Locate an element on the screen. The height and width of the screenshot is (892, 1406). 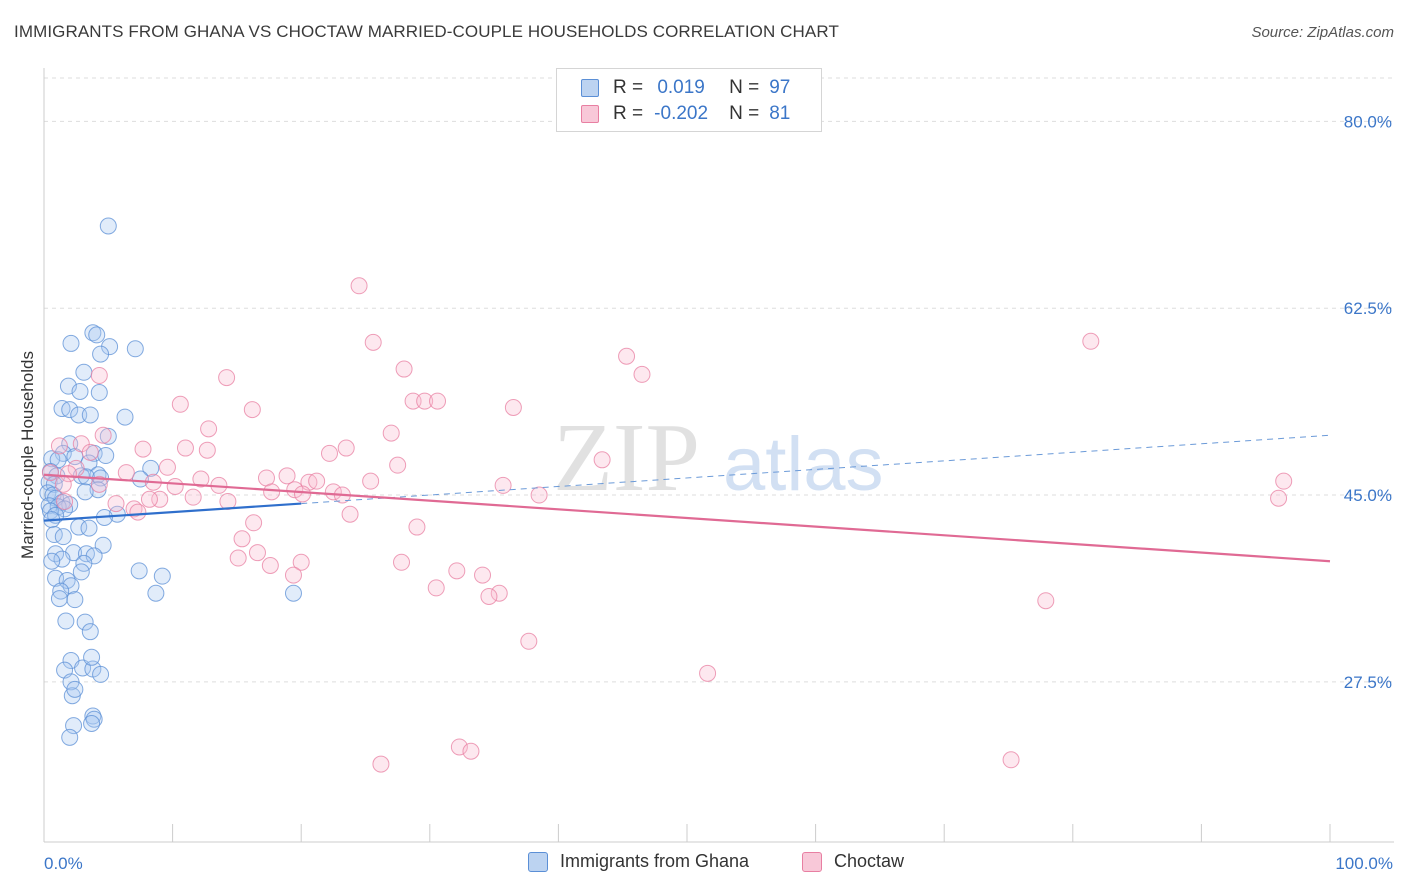
ghana-trend-extension is located at coordinates (816, 469).